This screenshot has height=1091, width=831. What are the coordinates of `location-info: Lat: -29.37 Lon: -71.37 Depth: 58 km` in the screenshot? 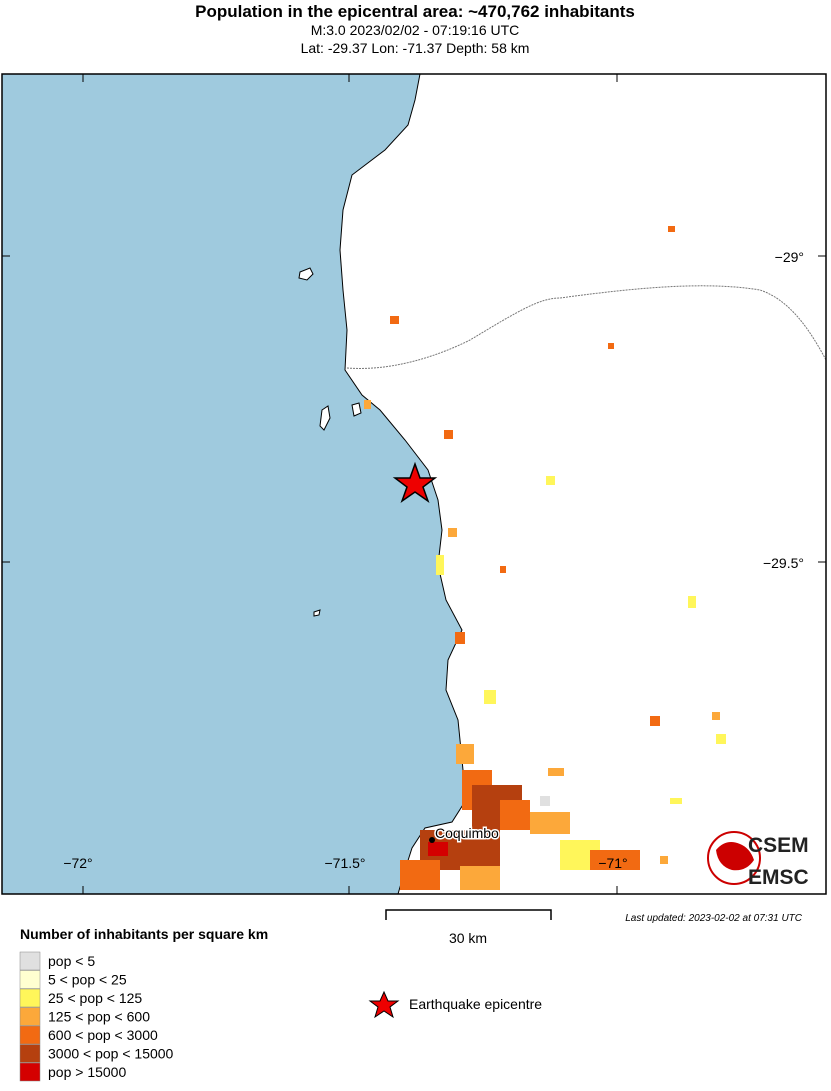 It's located at (415, 48).